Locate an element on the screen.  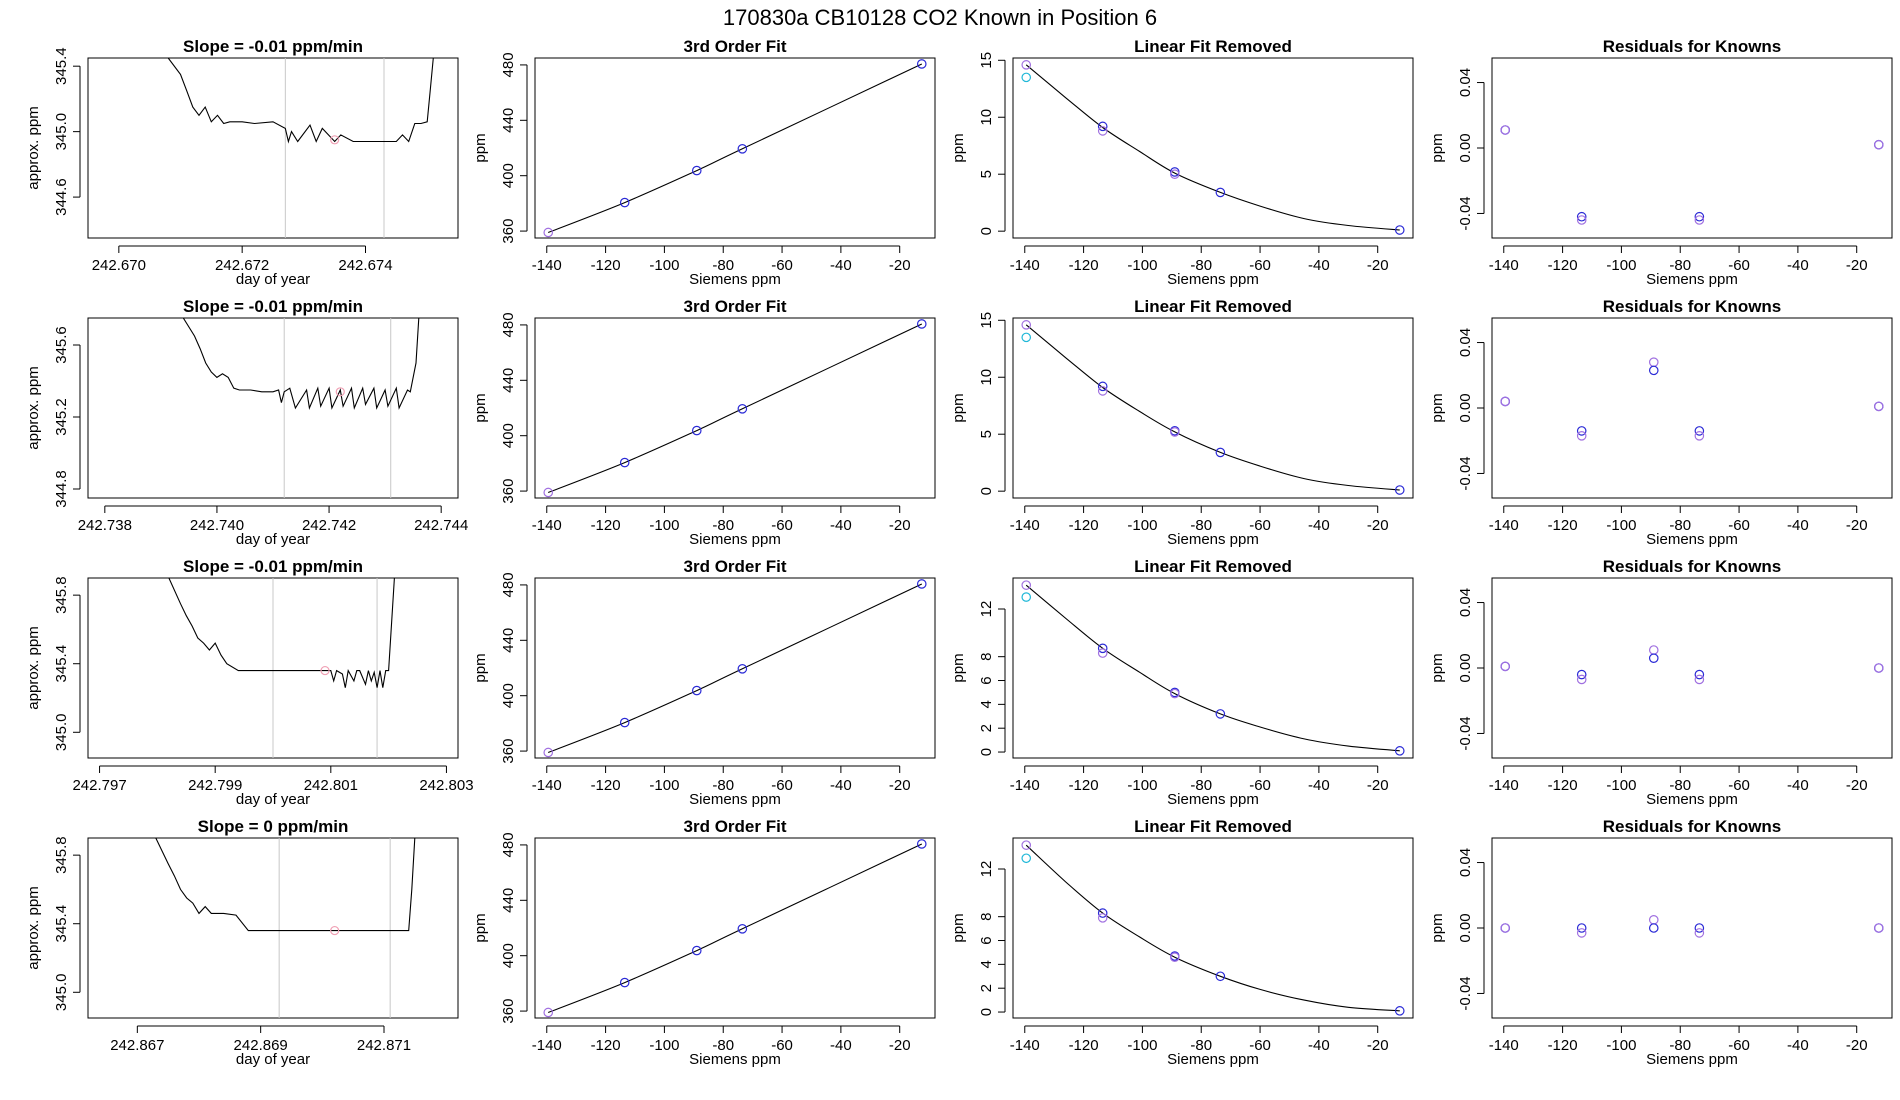
y-tick-label: 440 is located at coordinates (508, 640).